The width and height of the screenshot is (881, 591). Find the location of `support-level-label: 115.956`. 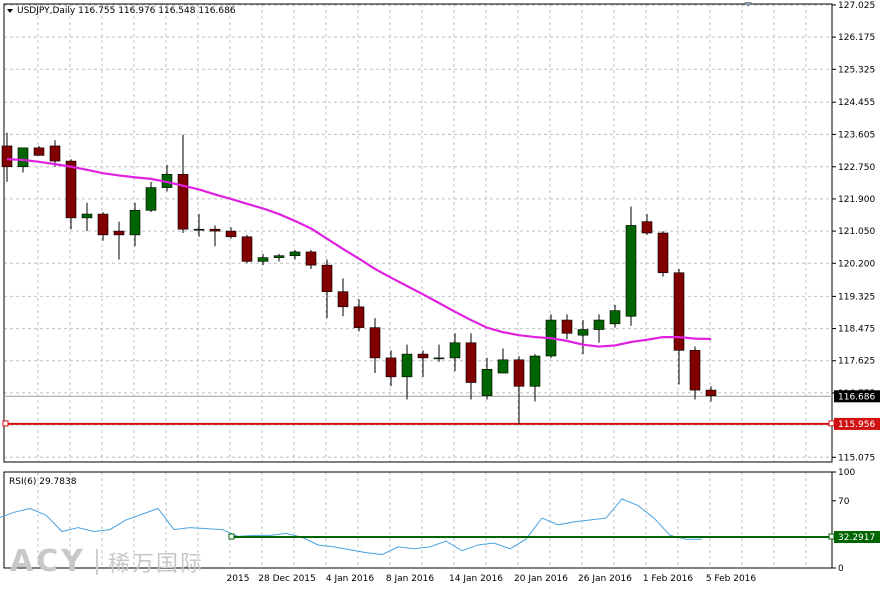

support-level-label: 115.956 is located at coordinates (856, 425).